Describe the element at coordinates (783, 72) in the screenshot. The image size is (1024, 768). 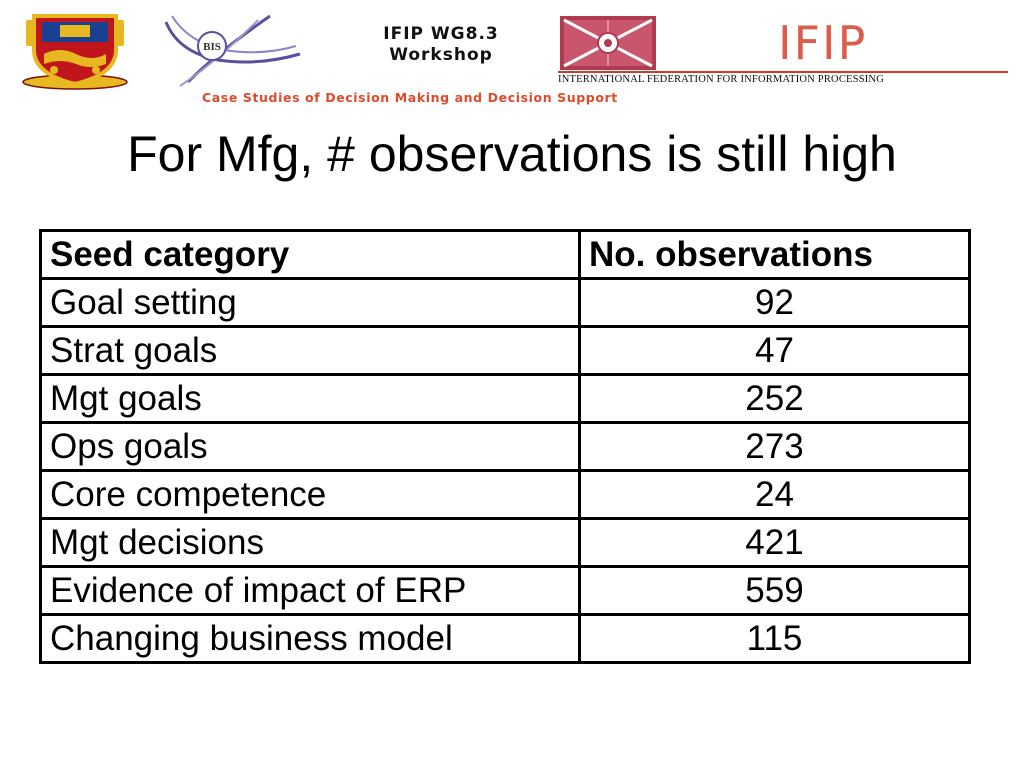
I see `ifip-divider` at that location.